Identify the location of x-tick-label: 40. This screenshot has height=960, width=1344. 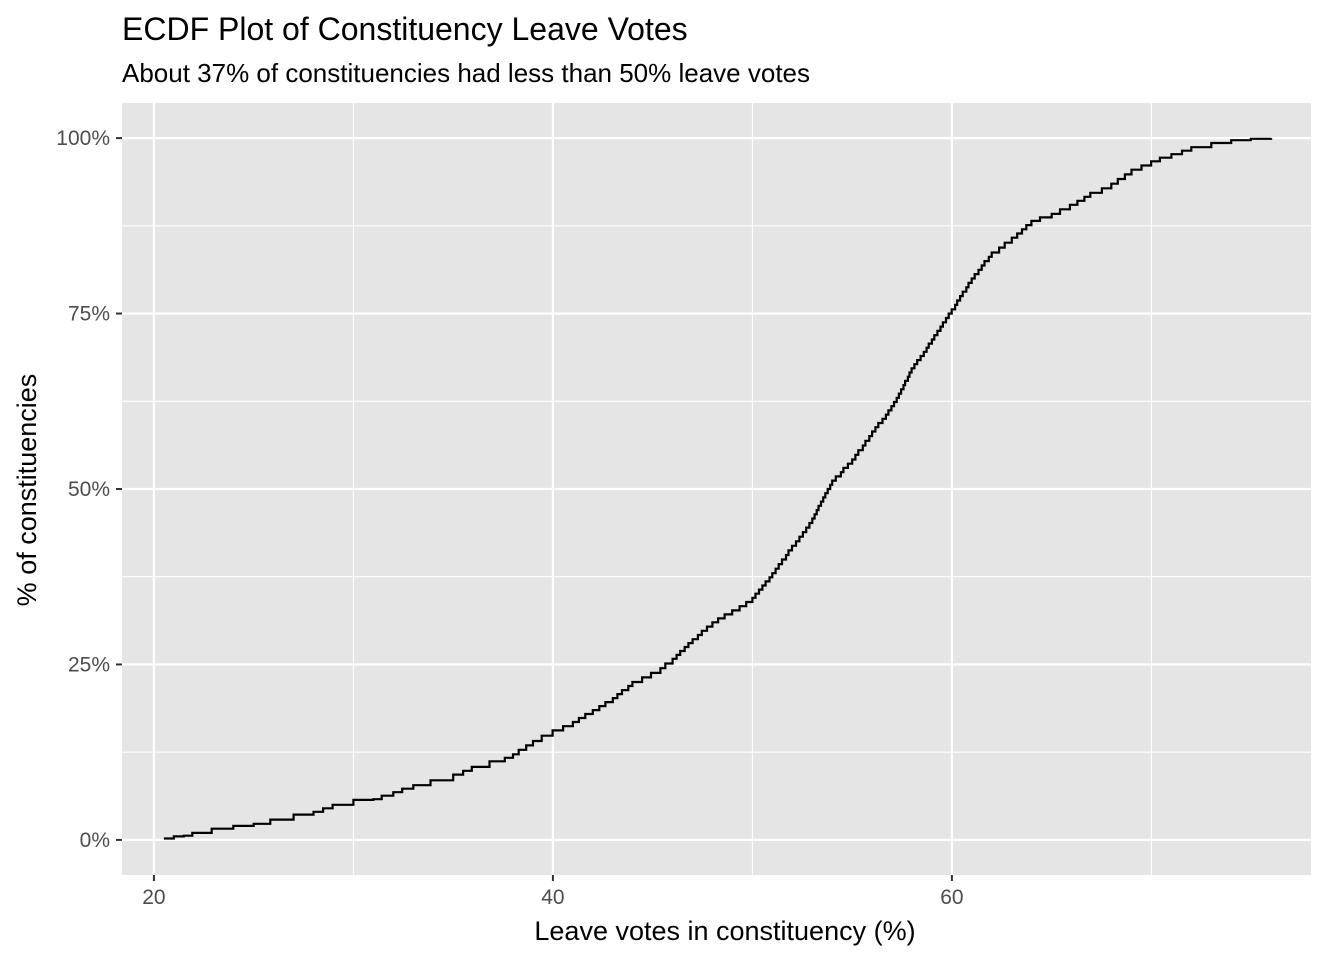
(552, 897).